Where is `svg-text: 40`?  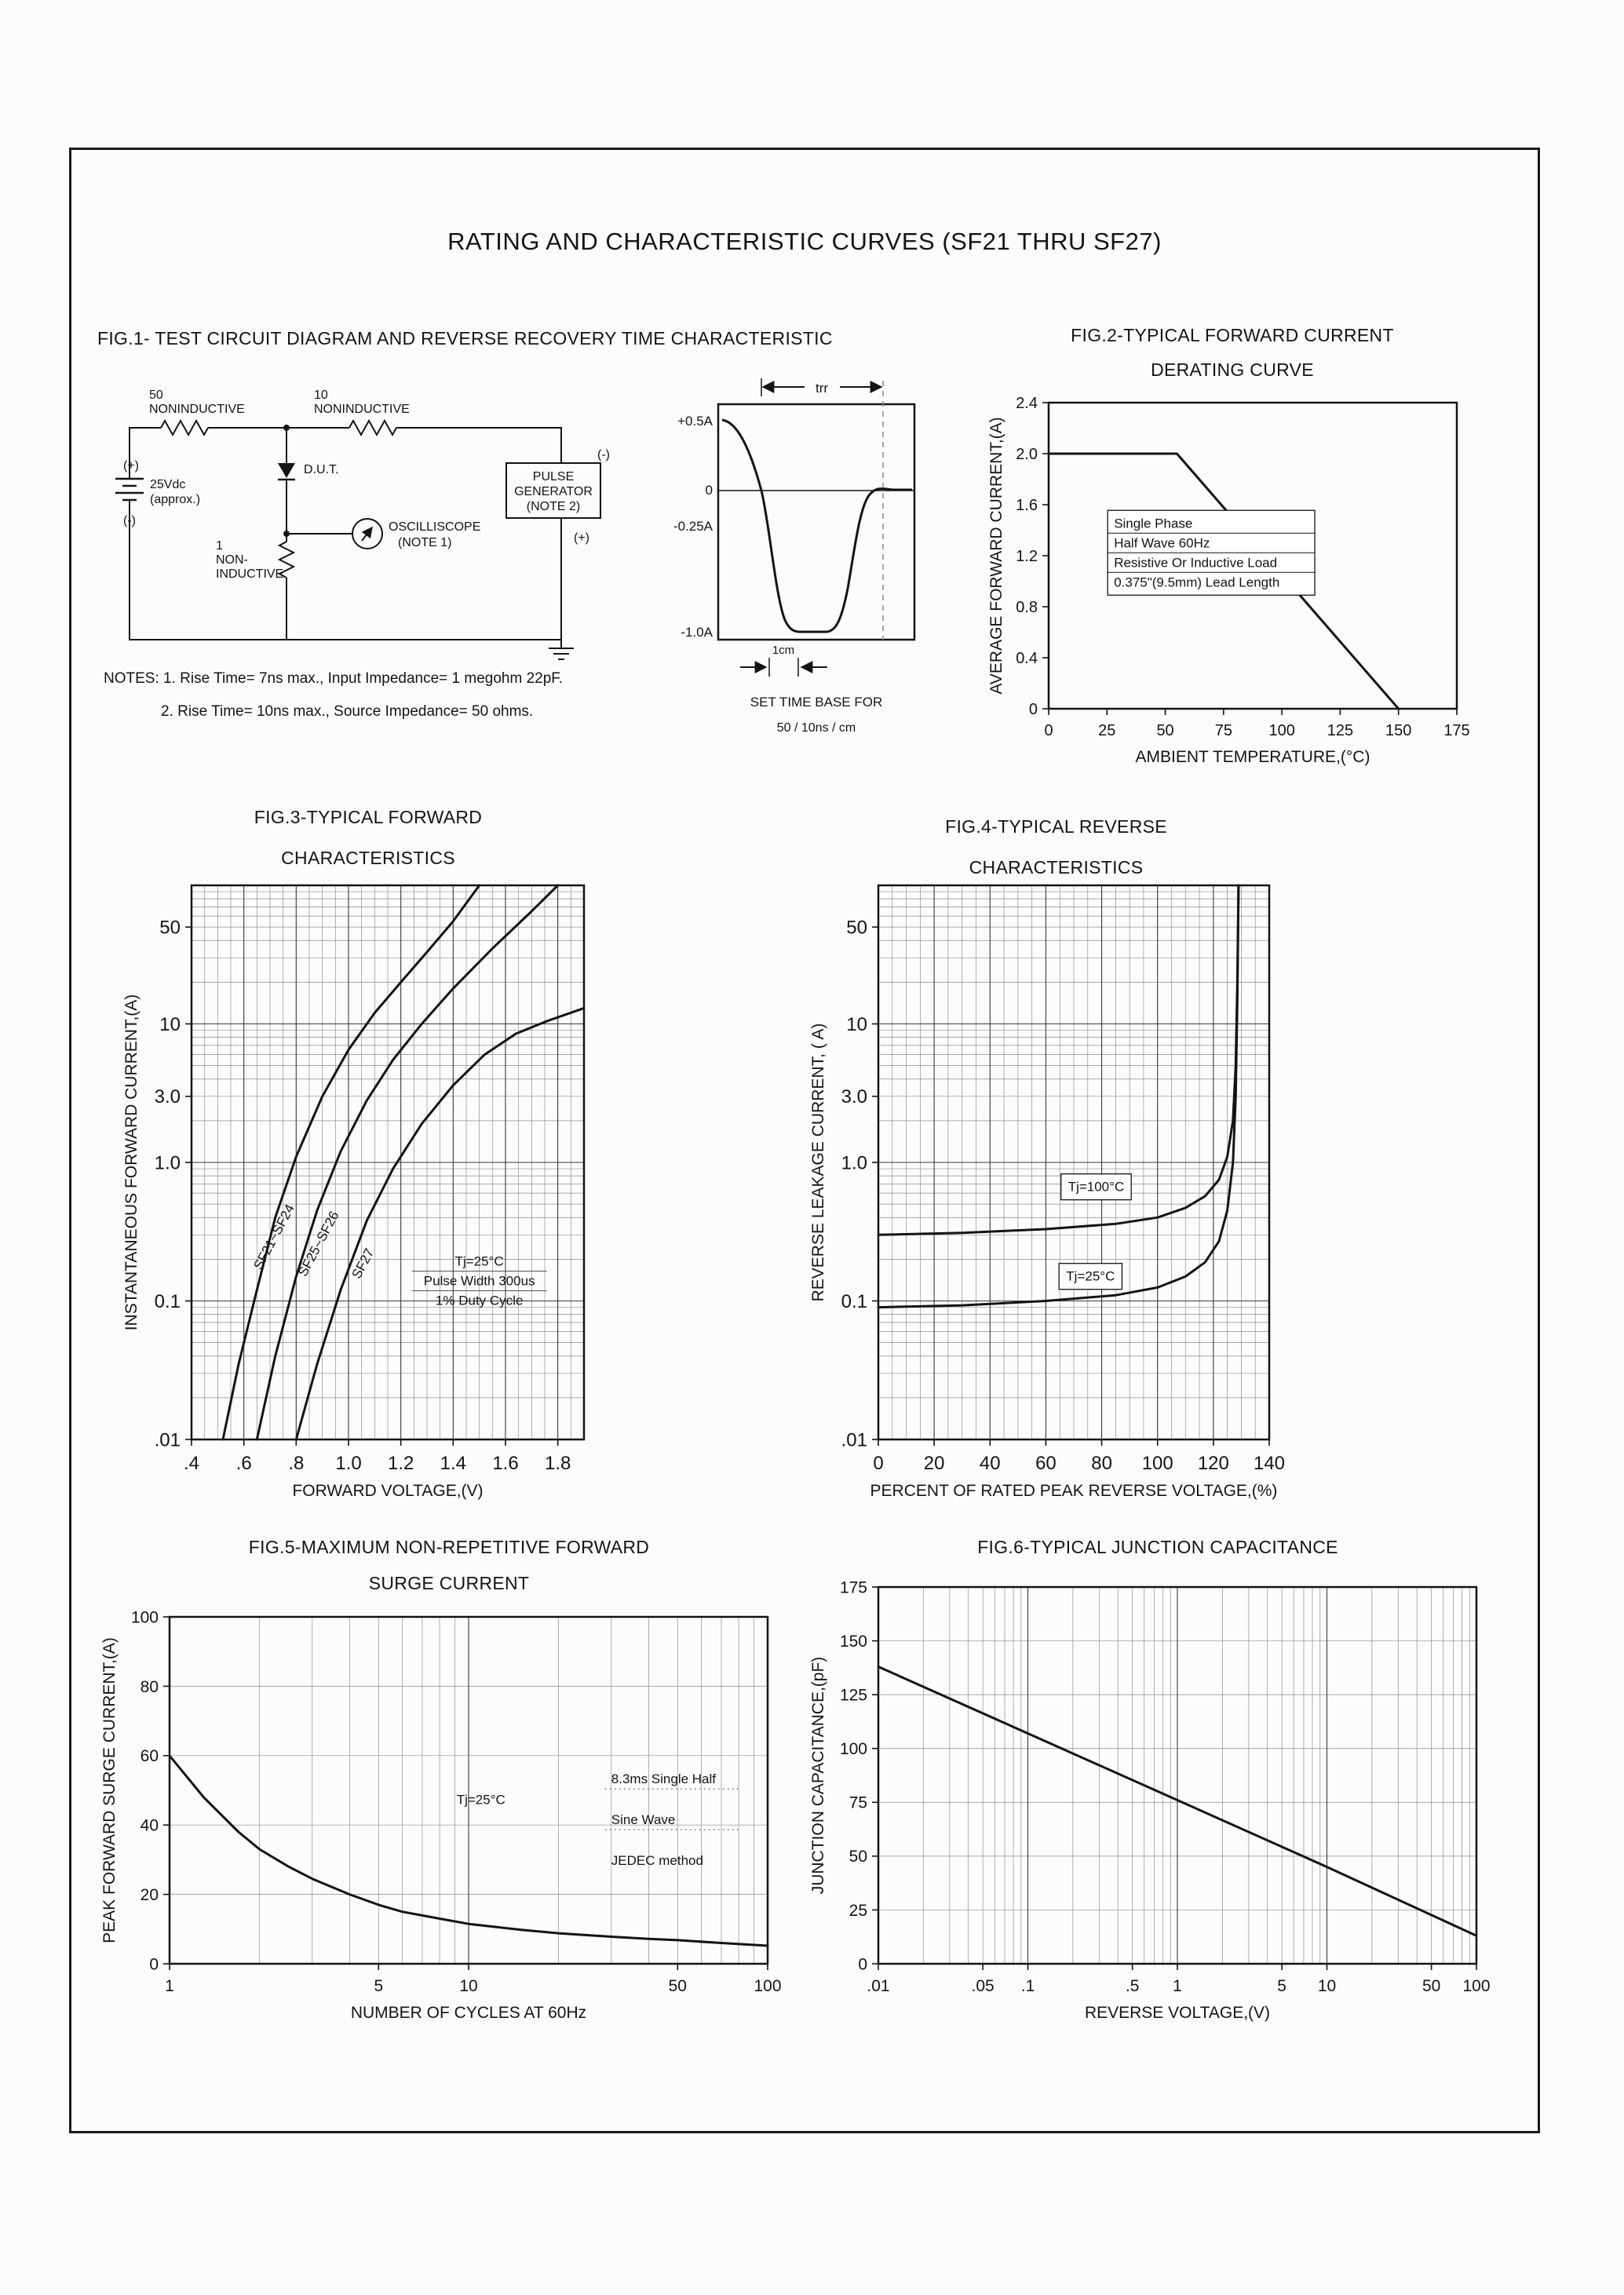 svg-text: 40 is located at coordinates (991, 1463).